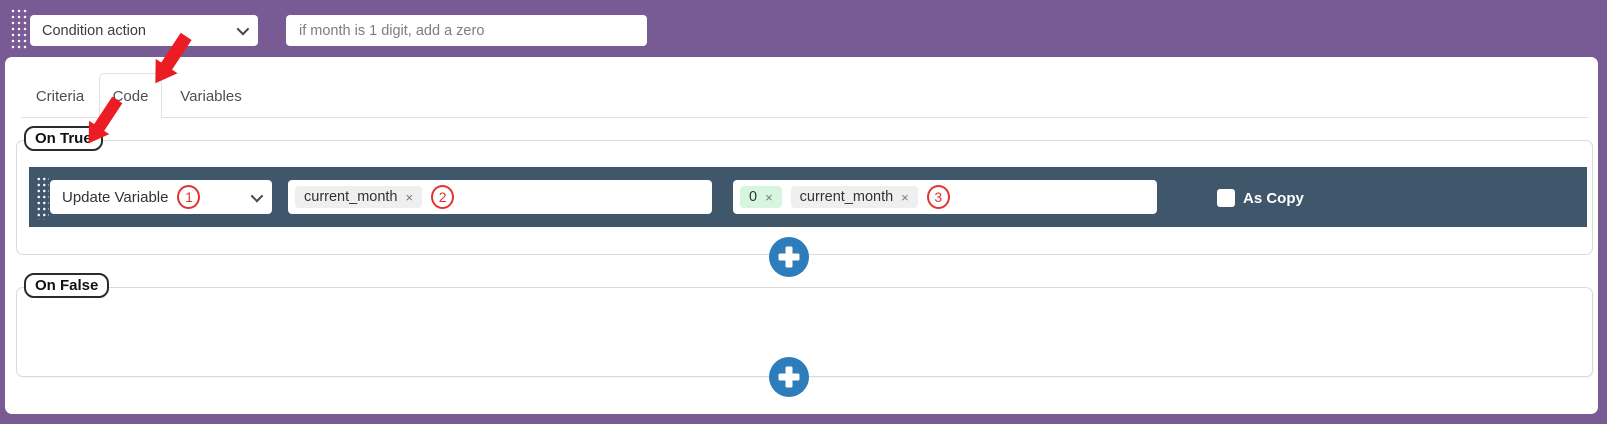 This screenshot has width=1607, height=424. I want to click on tab-variables-label: Variables, so click(211, 96).